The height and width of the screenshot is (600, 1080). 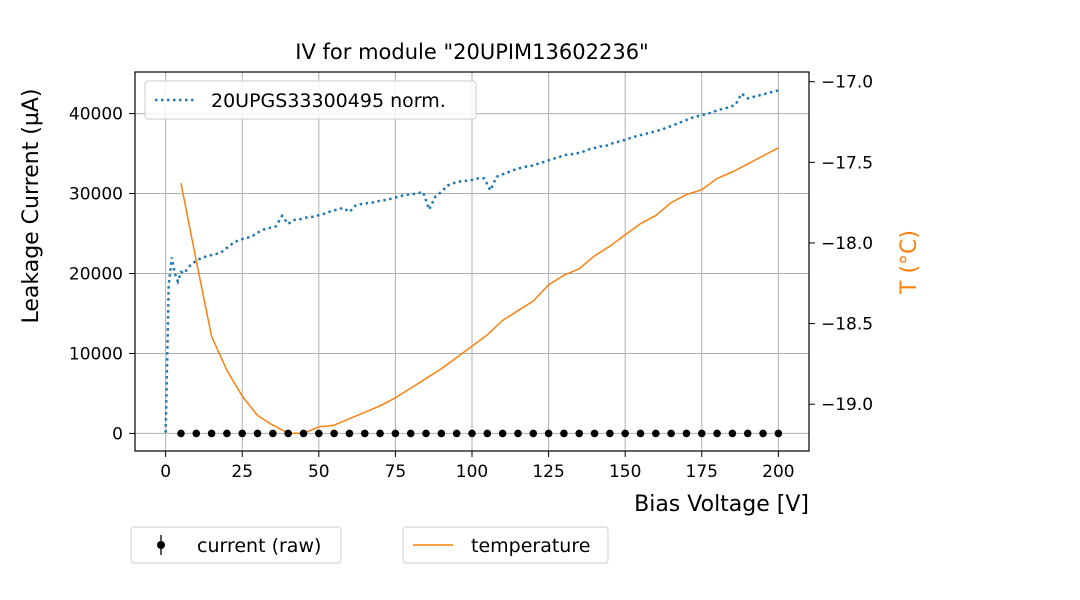 I want to click on y2-tick-label: −17.5, so click(x=847, y=163).